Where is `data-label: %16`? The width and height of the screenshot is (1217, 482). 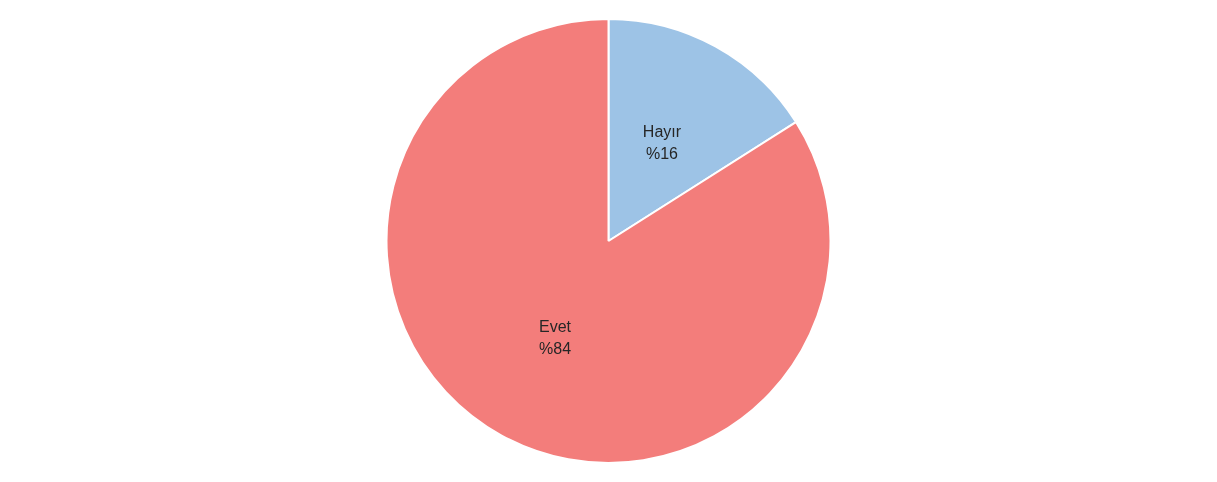 data-label: %16 is located at coordinates (662, 154).